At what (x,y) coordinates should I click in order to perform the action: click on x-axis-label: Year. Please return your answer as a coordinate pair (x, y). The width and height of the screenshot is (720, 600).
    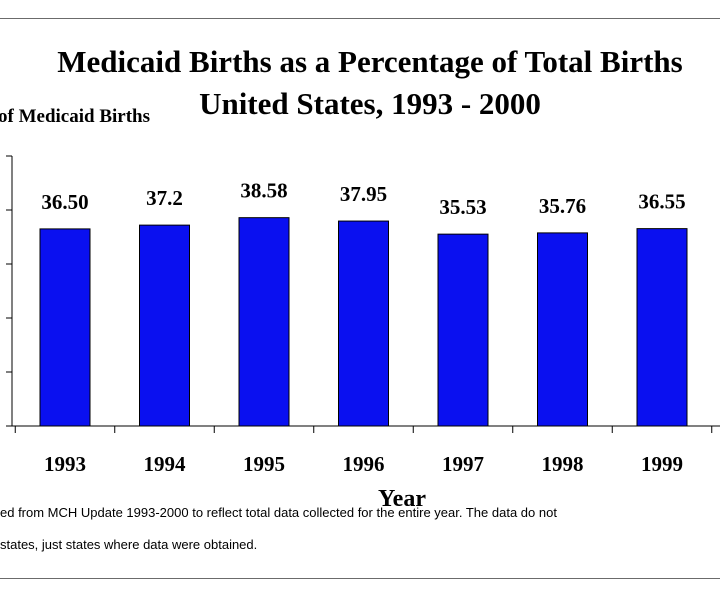
    Looking at the image, I should click on (402, 499).